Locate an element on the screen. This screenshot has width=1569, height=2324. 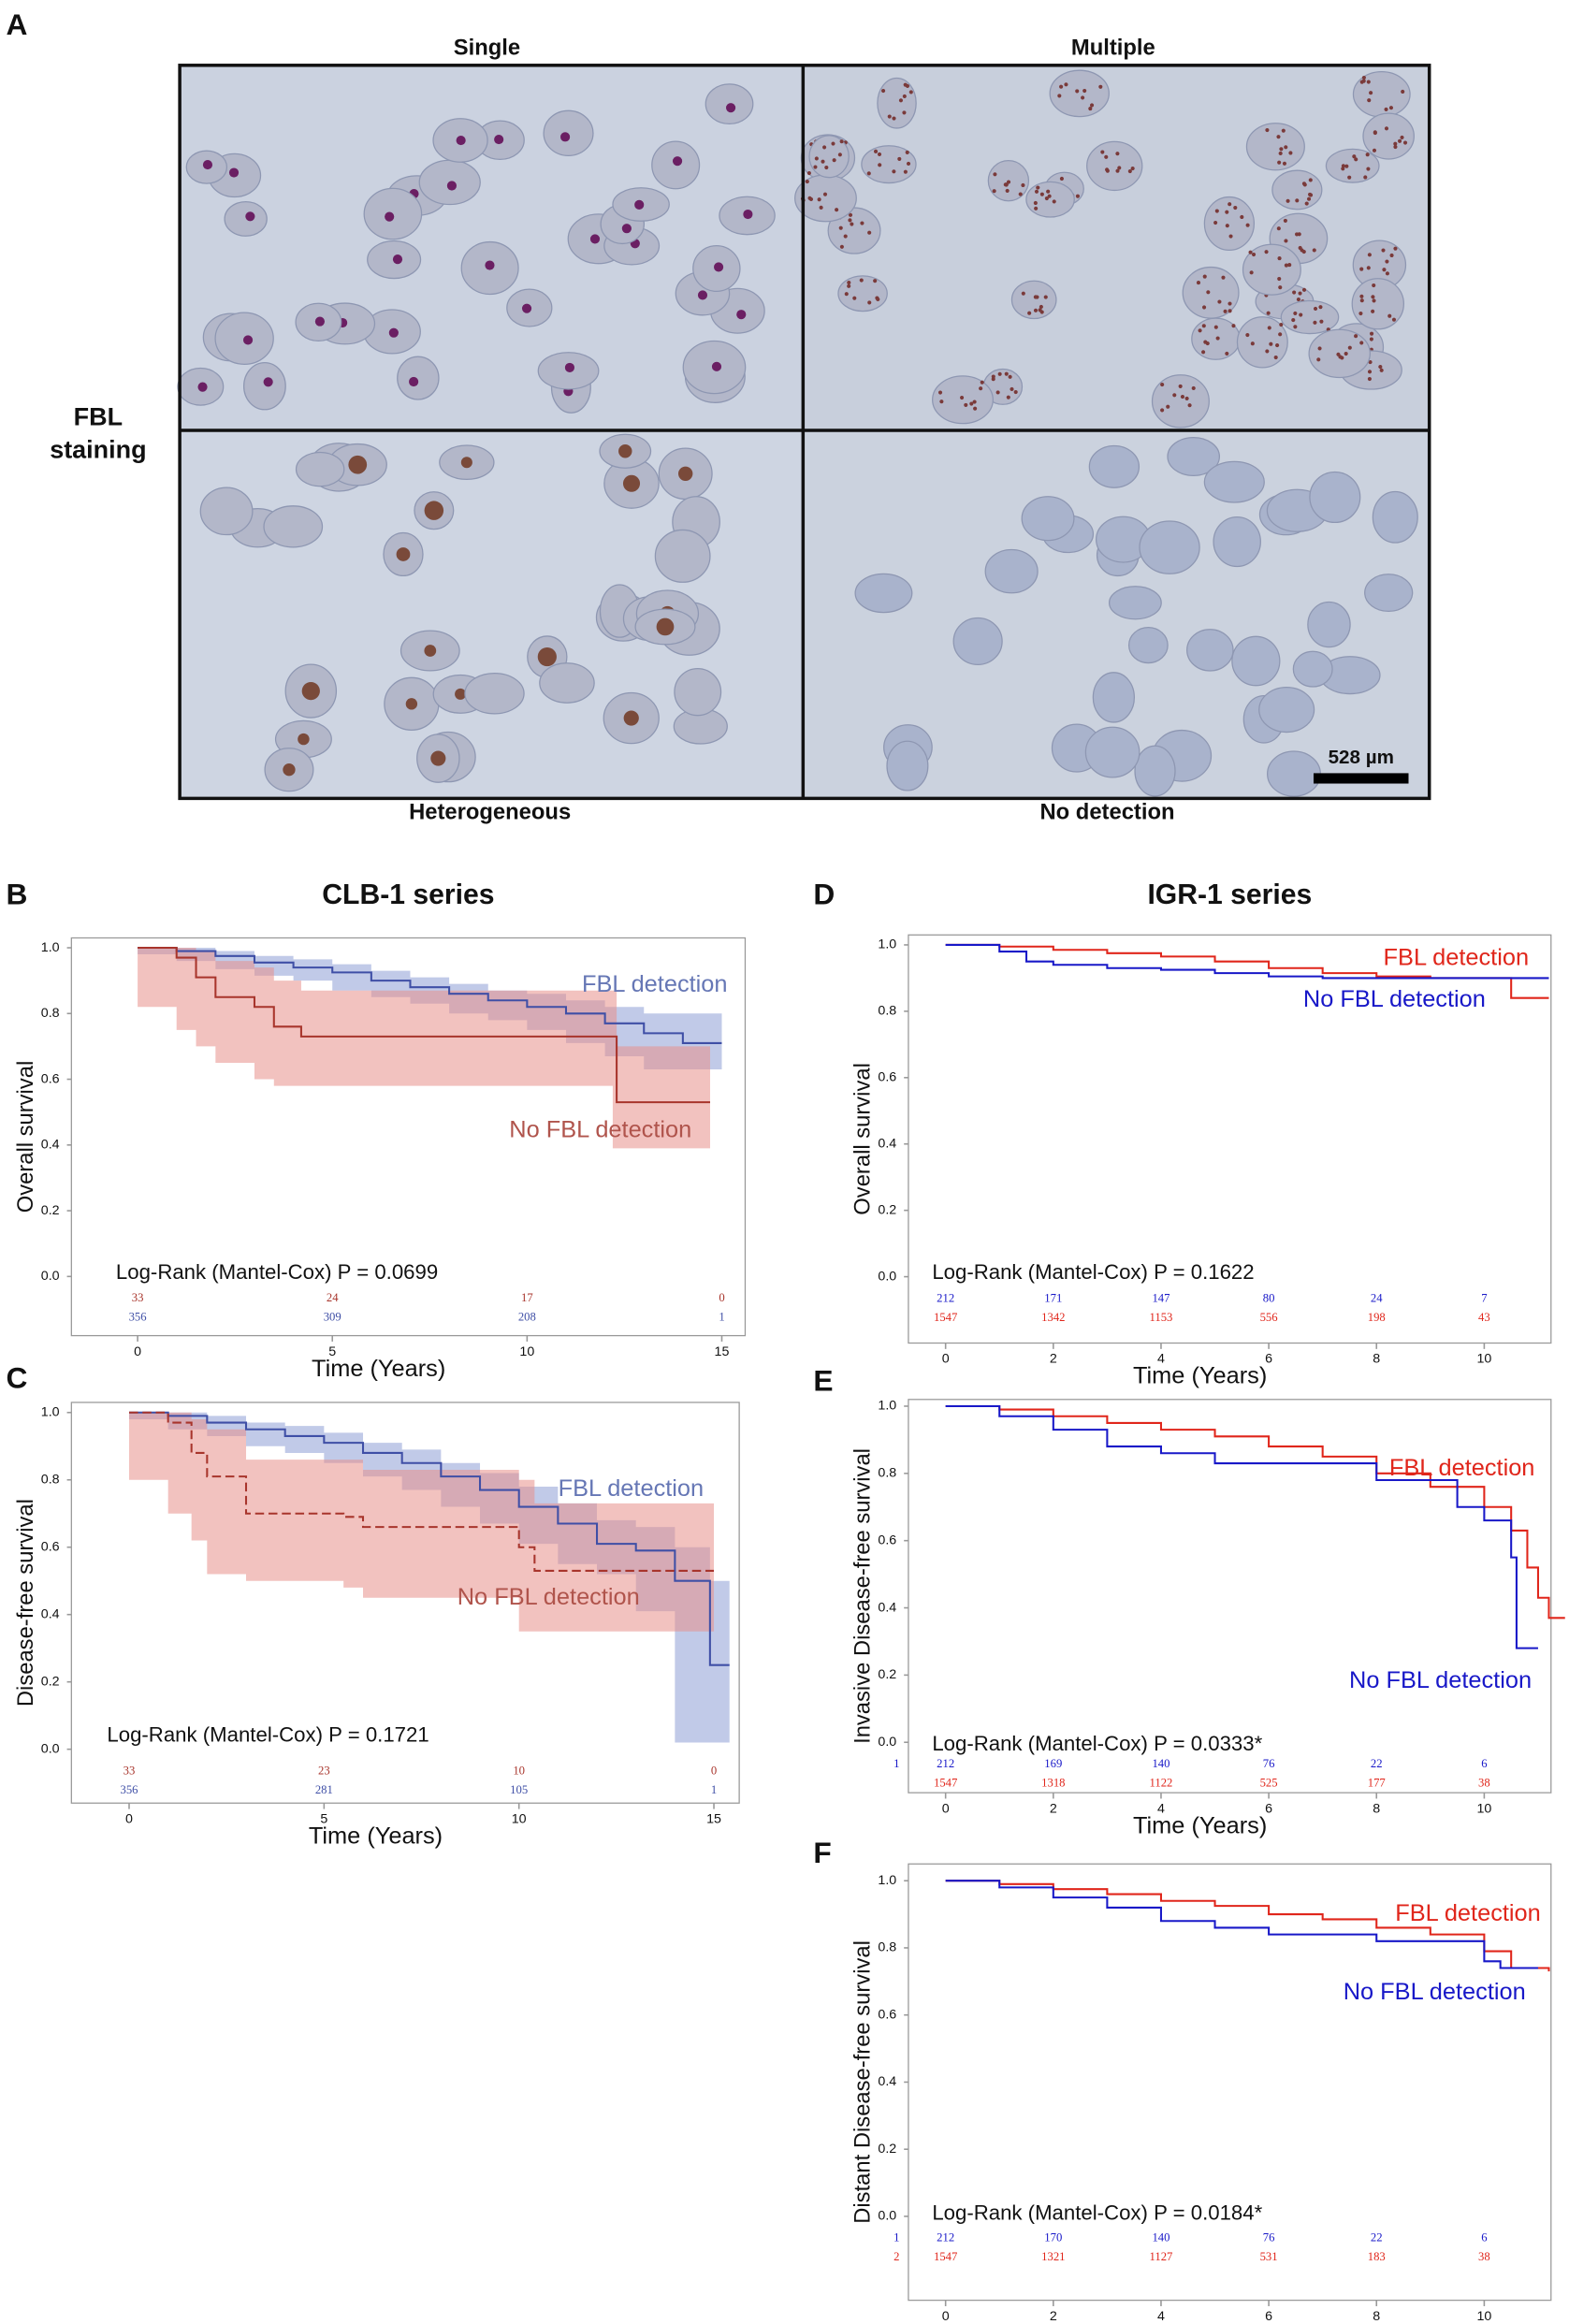
annotation: Log-Rank (Mantel-Cox) P = 0.1721 is located at coordinates (268, 1735).